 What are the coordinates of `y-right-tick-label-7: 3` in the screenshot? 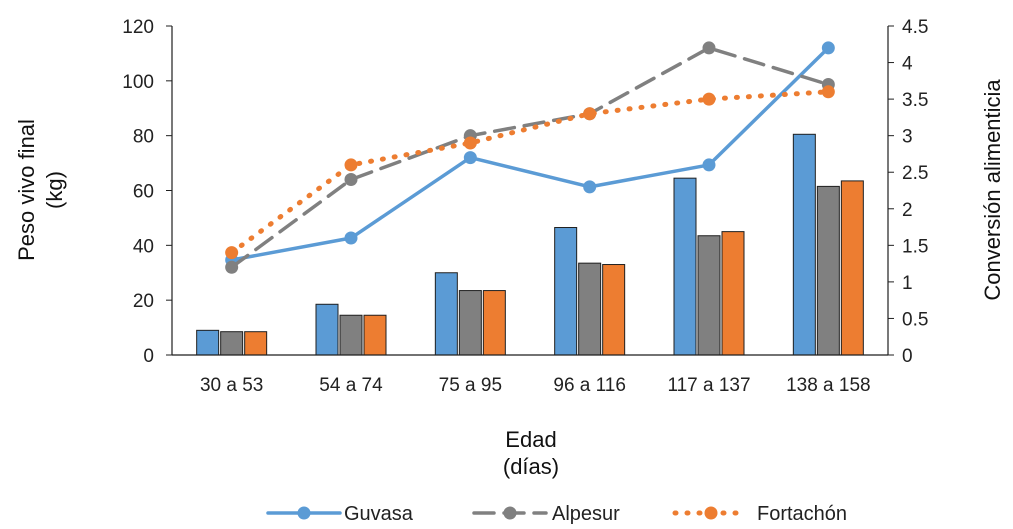 It's located at (907, 137).